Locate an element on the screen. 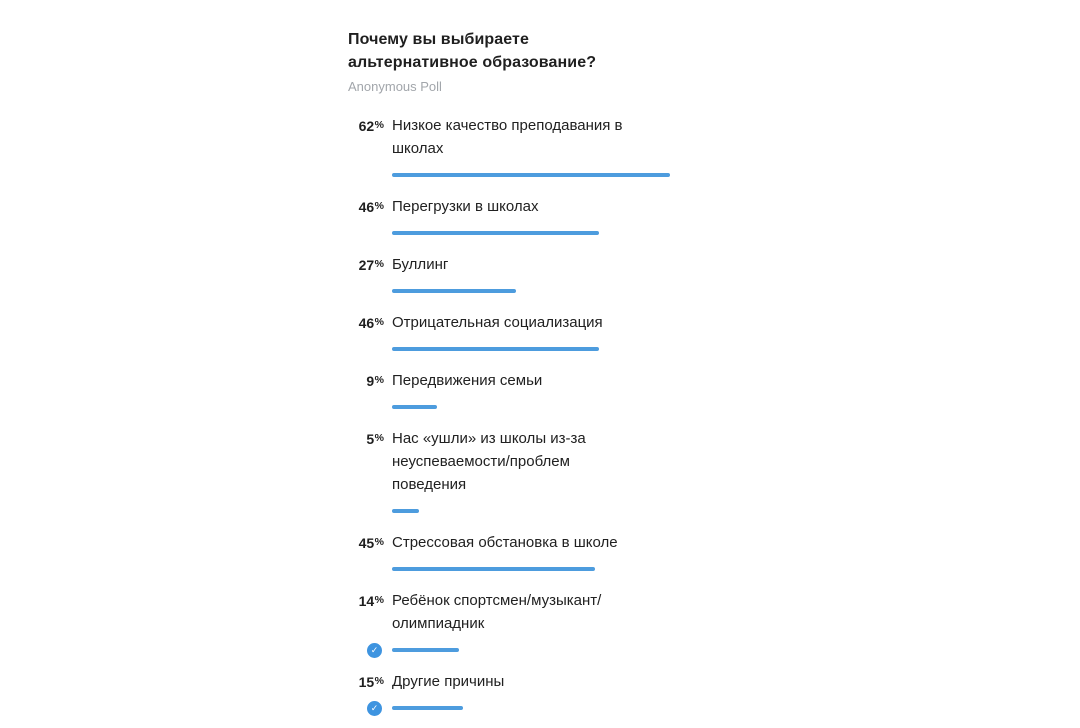 The width and height of the screenshot is (1080, 728). poll-option: 45% Стрессовая обстановка в школе ✓ is located at coordinates (513, 554).